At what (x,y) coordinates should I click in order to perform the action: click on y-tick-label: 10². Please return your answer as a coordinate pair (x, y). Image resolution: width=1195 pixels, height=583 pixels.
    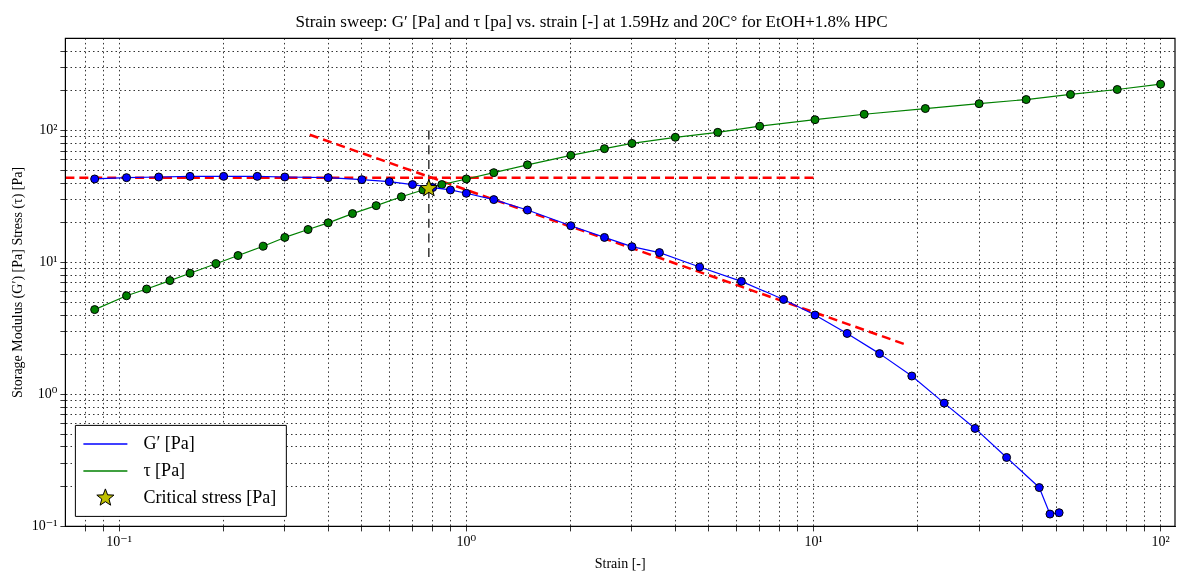
    Looking at the image, I should click on (48, 130).